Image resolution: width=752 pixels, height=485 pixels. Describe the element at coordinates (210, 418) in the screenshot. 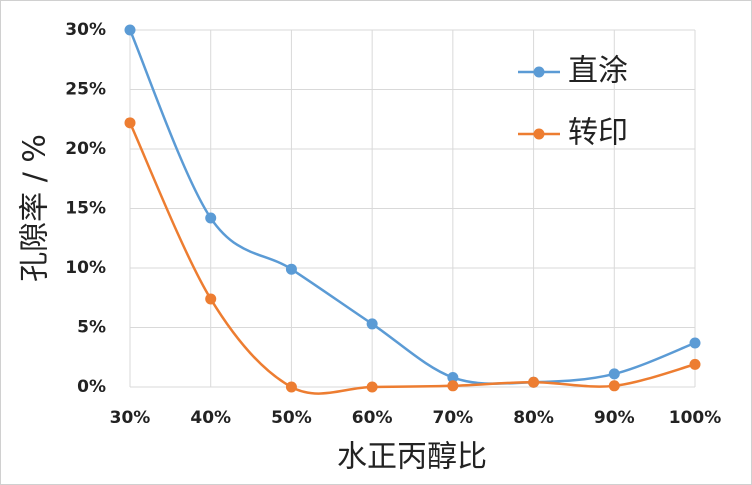

I see `x-tick-label: 40%` at that location.